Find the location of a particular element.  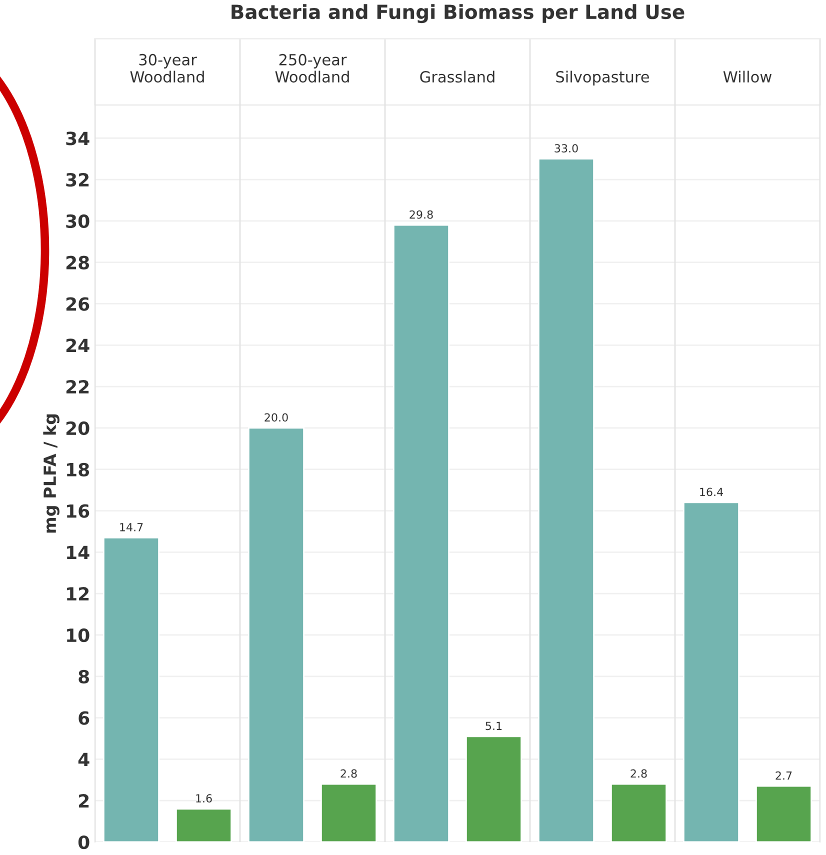

y-tick-label: 4 is located at coordinates (84, 759).